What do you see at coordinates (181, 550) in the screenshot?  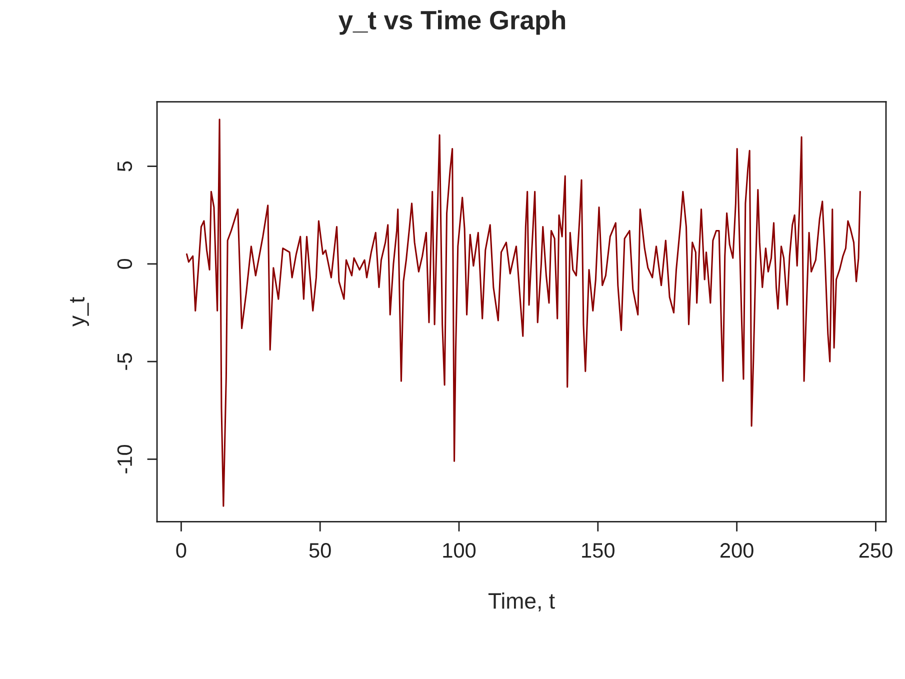 I see `x-tick-label: 0` at bounding box center [181, 550].